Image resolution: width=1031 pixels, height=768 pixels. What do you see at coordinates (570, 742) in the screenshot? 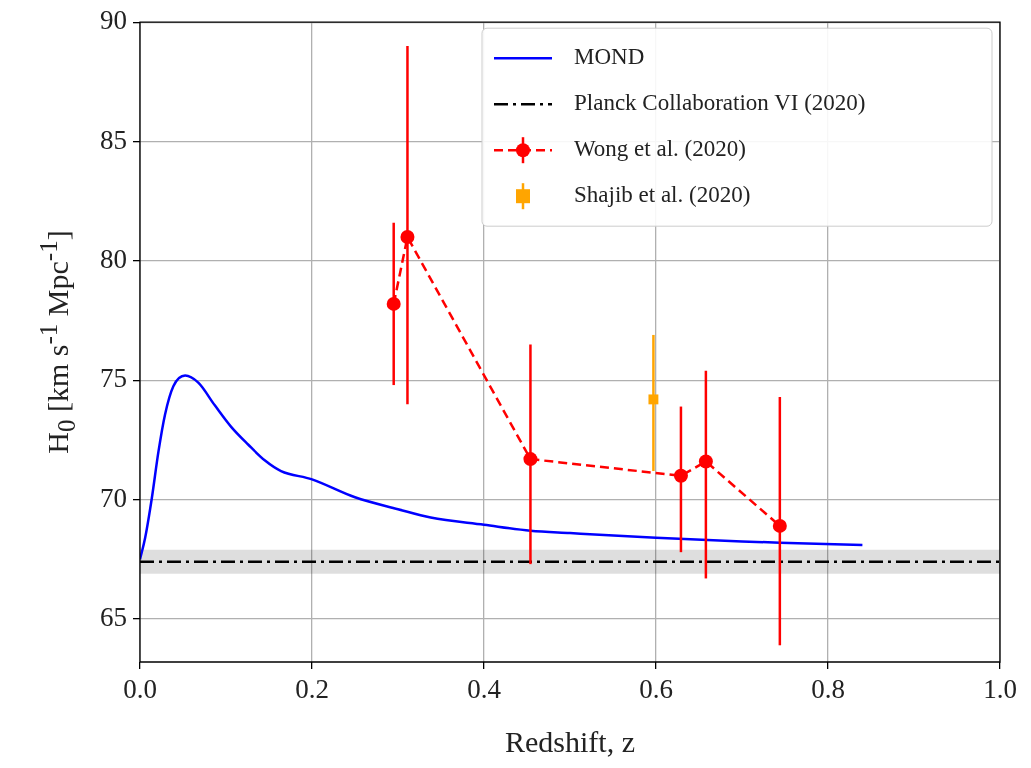
I see `x-axis-title: Redshift, z` at bounding box center [570, 742].